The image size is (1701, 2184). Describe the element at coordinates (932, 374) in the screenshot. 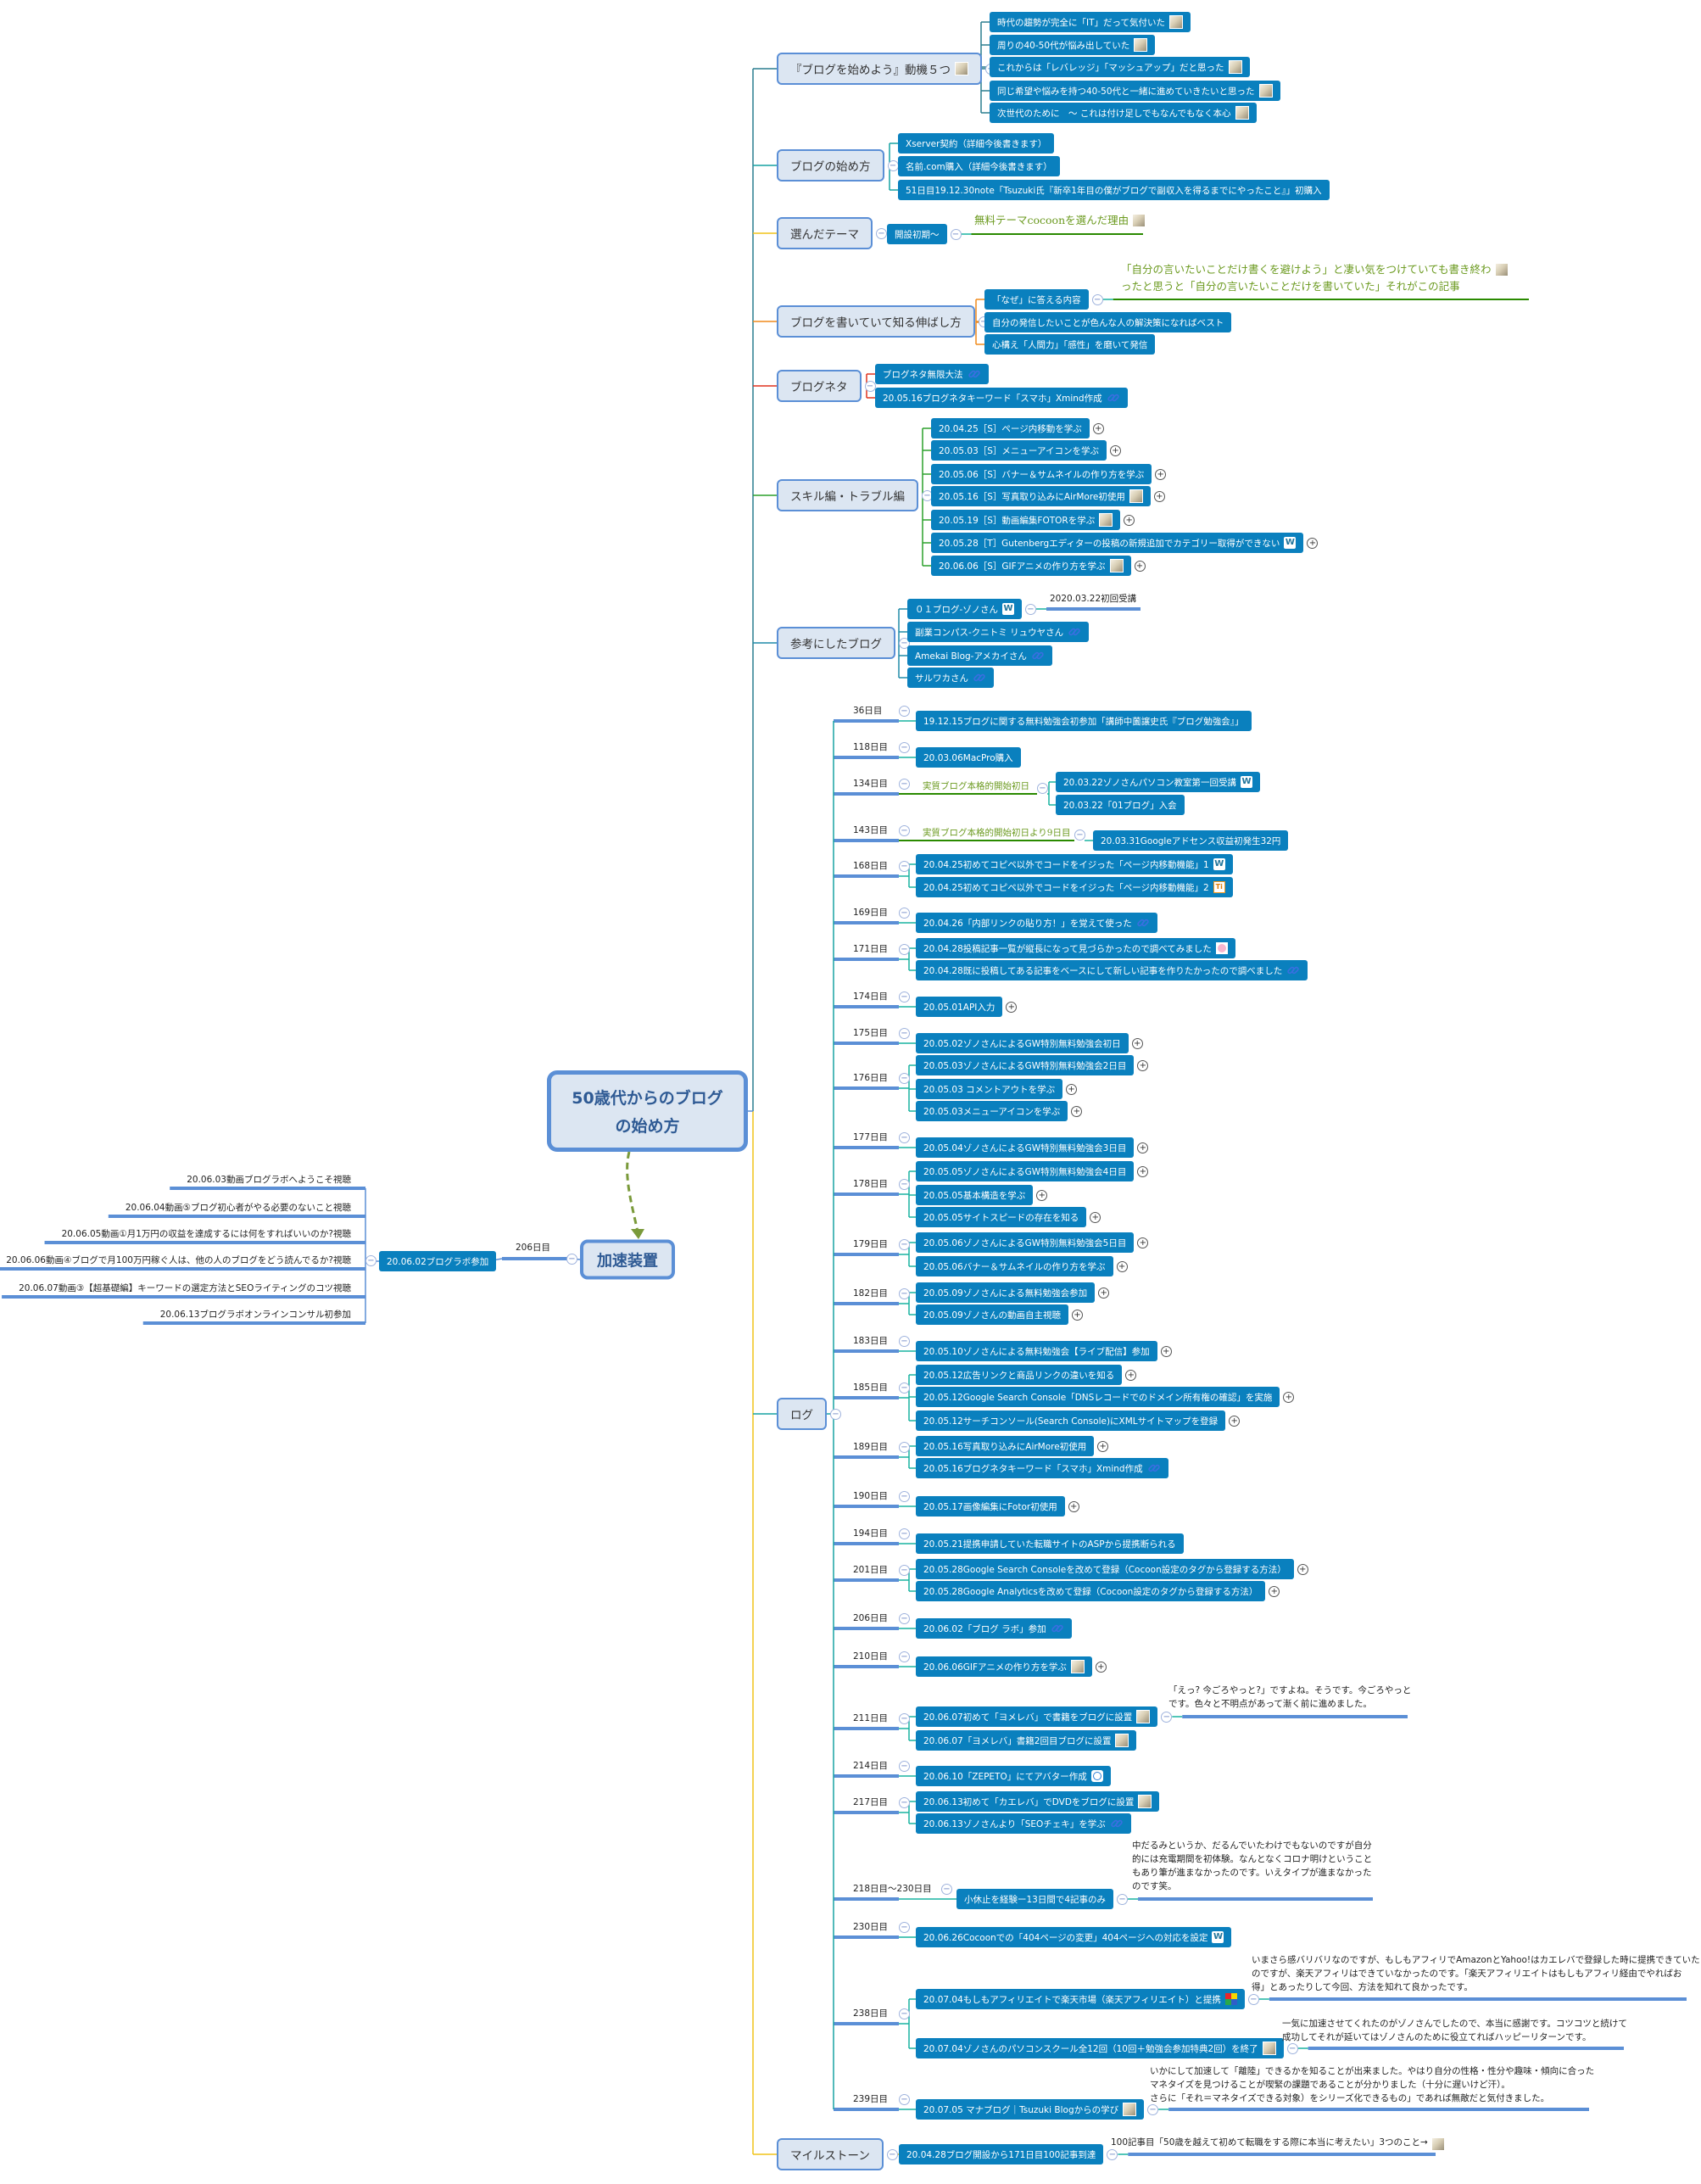

I see `subtopic-box: ブログネタ無限大法` at that location.